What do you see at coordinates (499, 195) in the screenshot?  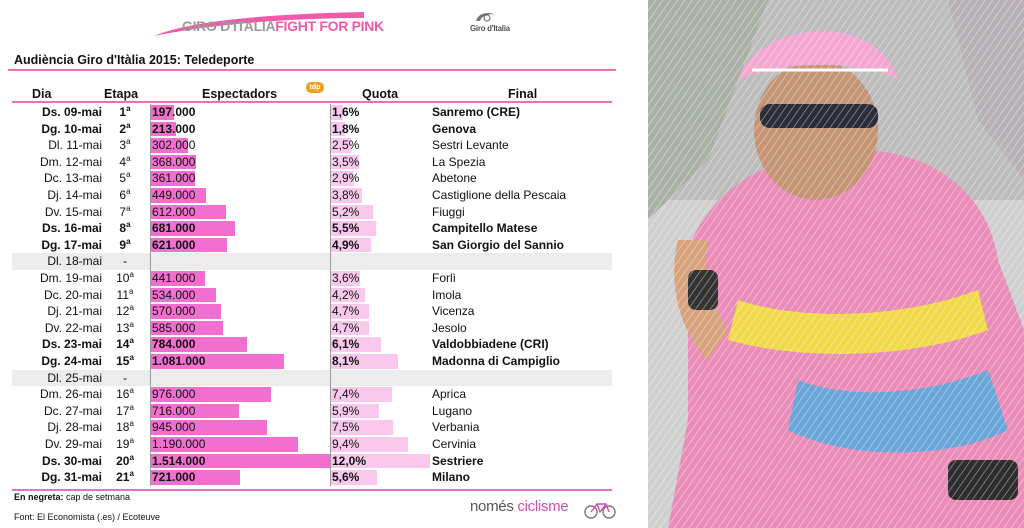 I see `final-cell: Castiglione della Pescaia` at bounding box center [499, 195].